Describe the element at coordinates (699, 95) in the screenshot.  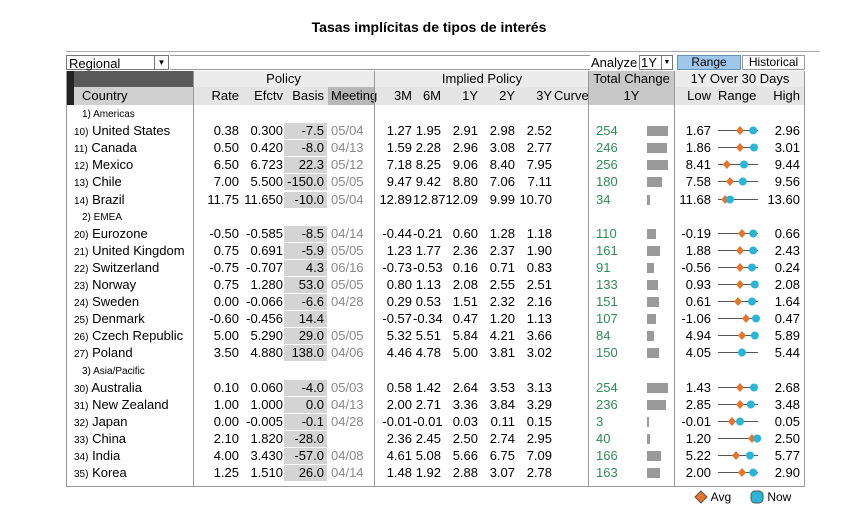
I see `low-column-header: Low` at that location.